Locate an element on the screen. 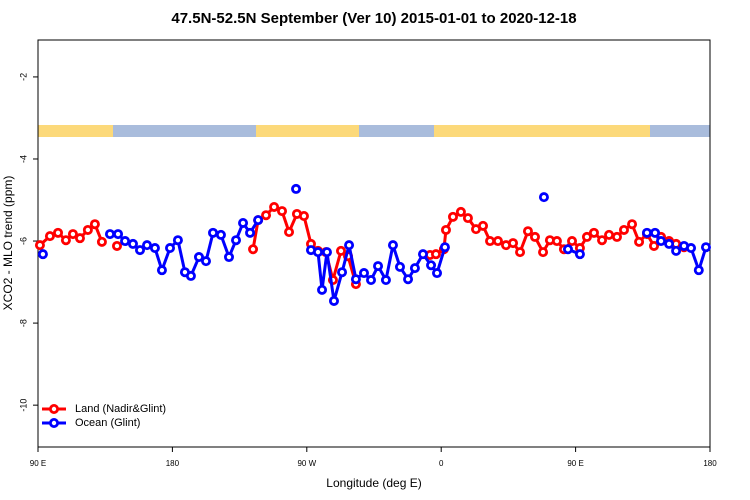 The image size is (750, 500). x-axis-label: Longitude (deg E) is located at coordinates (373, 483).